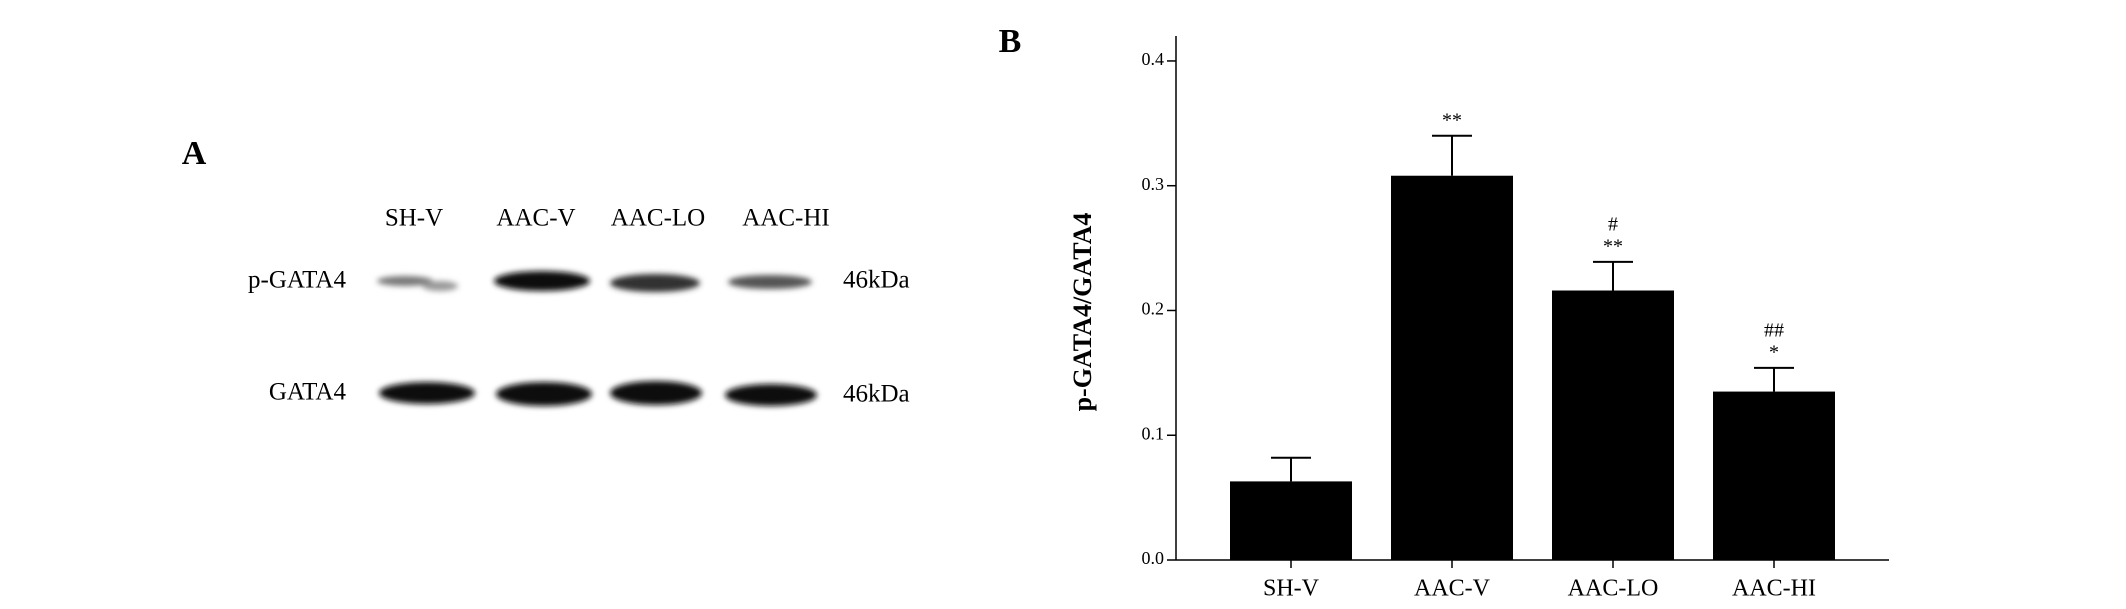 The image size is (2126, 609). Describe the element at coordinates (414, 218) in the screenshot. I see `lane-label: SH-V` at that location.